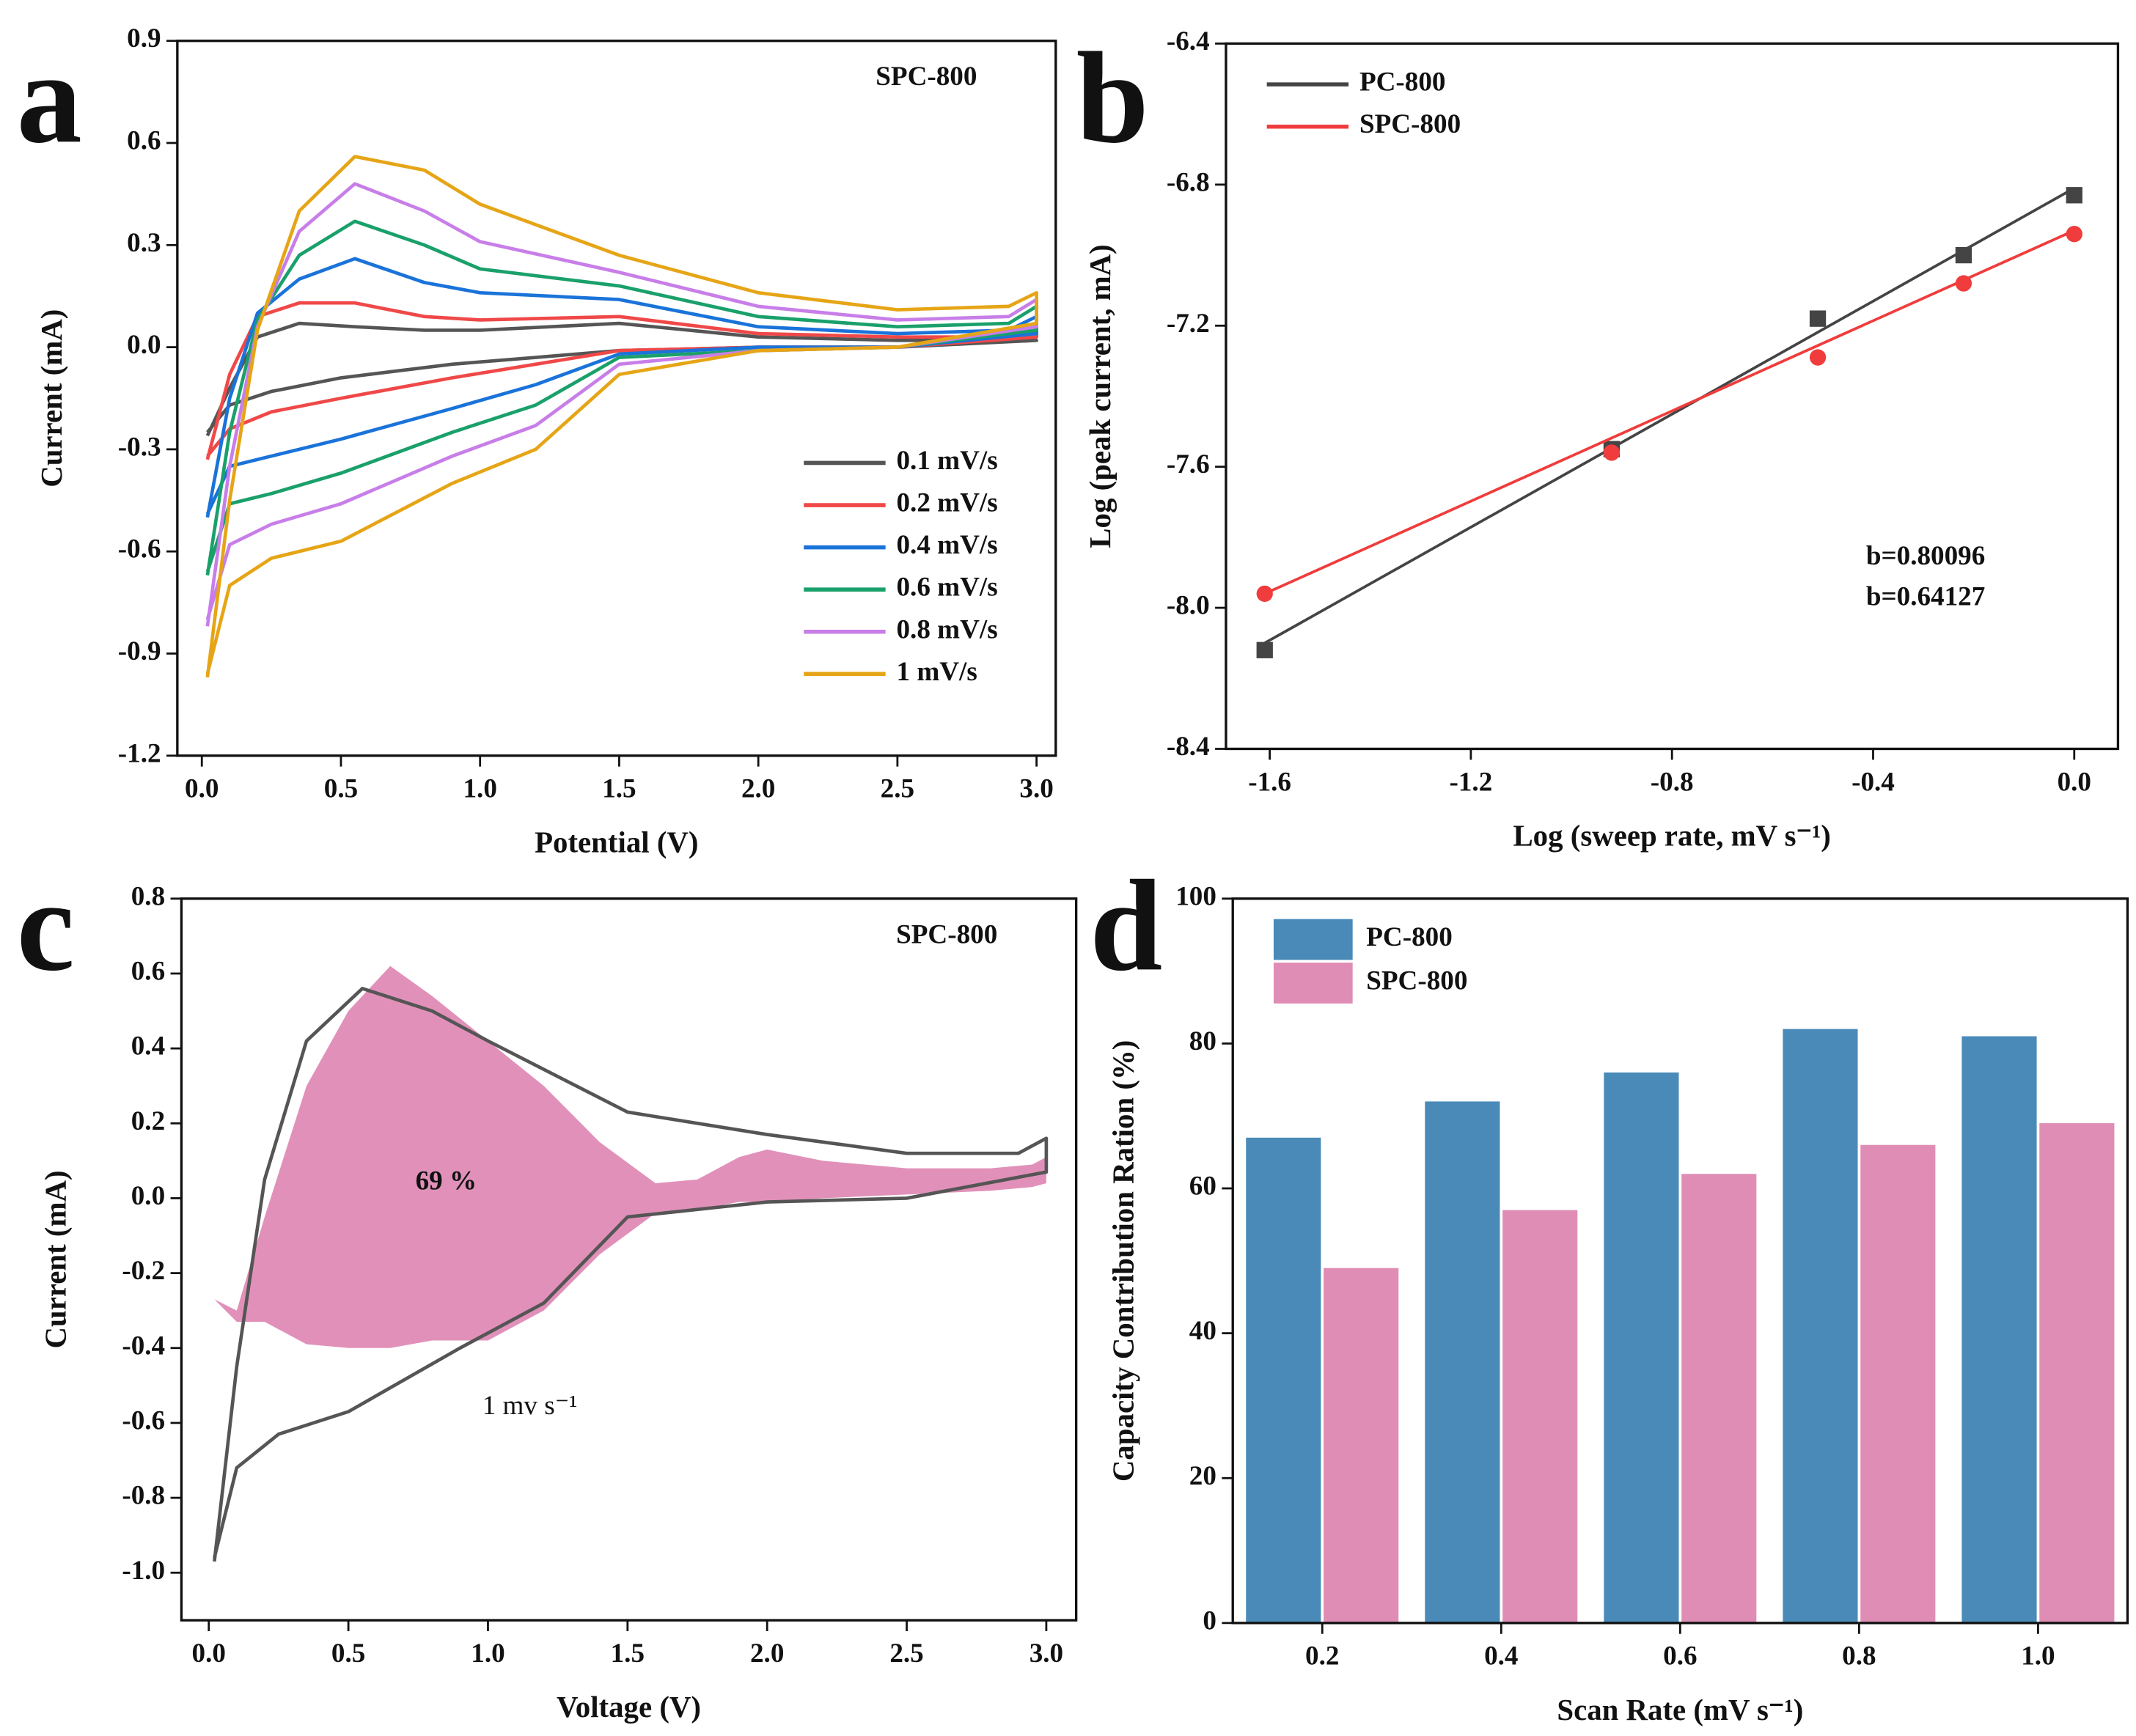  Describe the element at coordinates (936, 672) in the screenshot. I see `legend-label: 1 mV/s` at that location.